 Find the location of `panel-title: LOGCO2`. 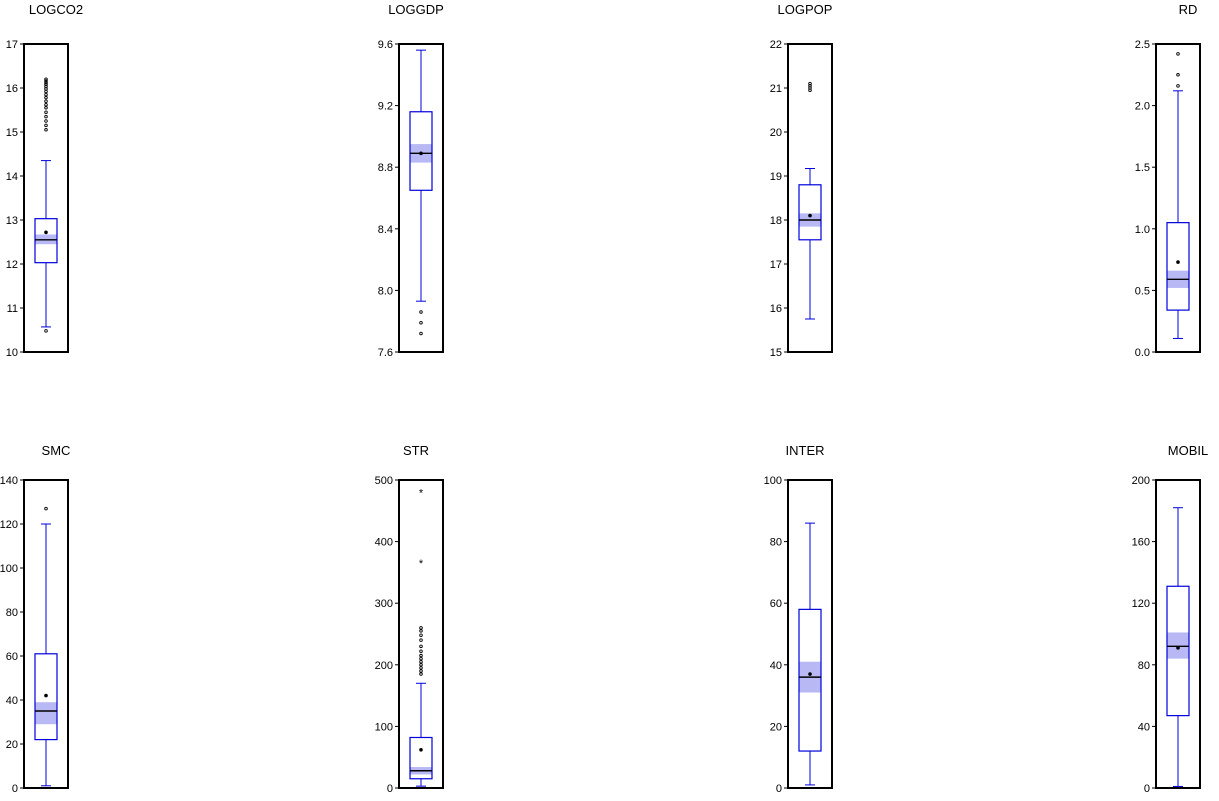

panel-title: LOGCO2 is located at coordinates (56, 9).